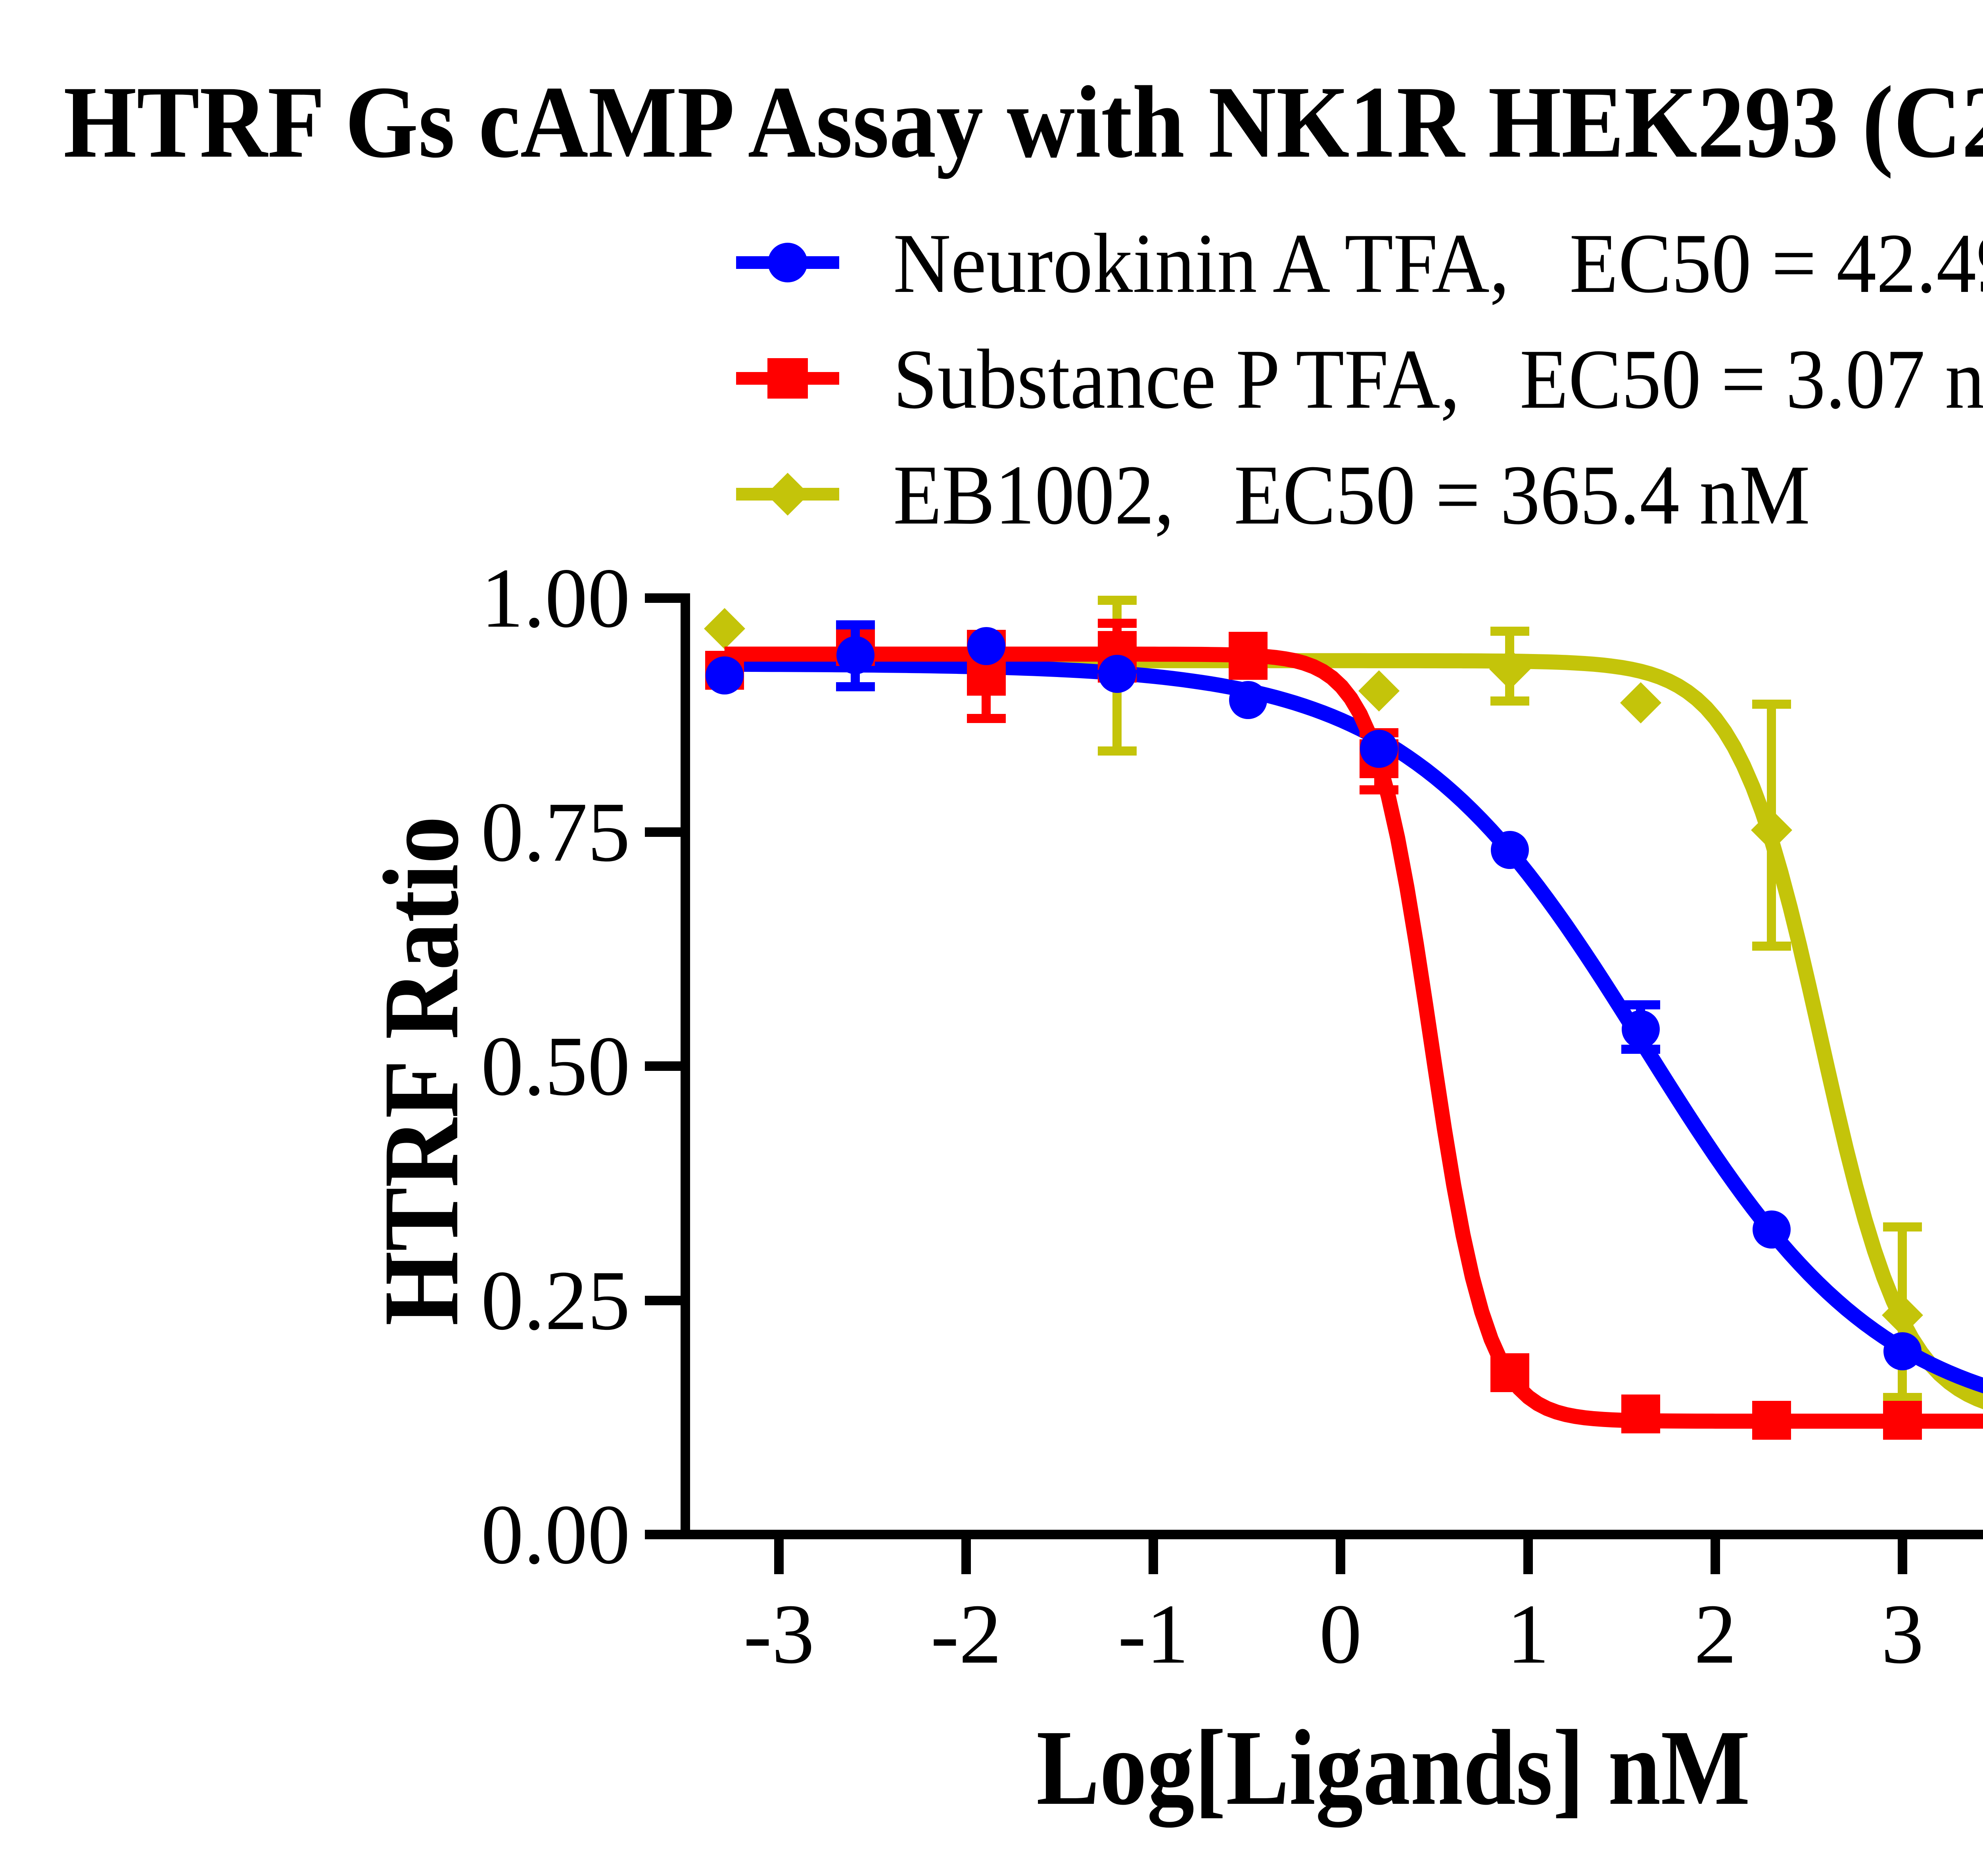 This screenshot has height=1876, width=1983. I want to click on svg-text: Log[Ligands] nM, so click(1393, 1769).